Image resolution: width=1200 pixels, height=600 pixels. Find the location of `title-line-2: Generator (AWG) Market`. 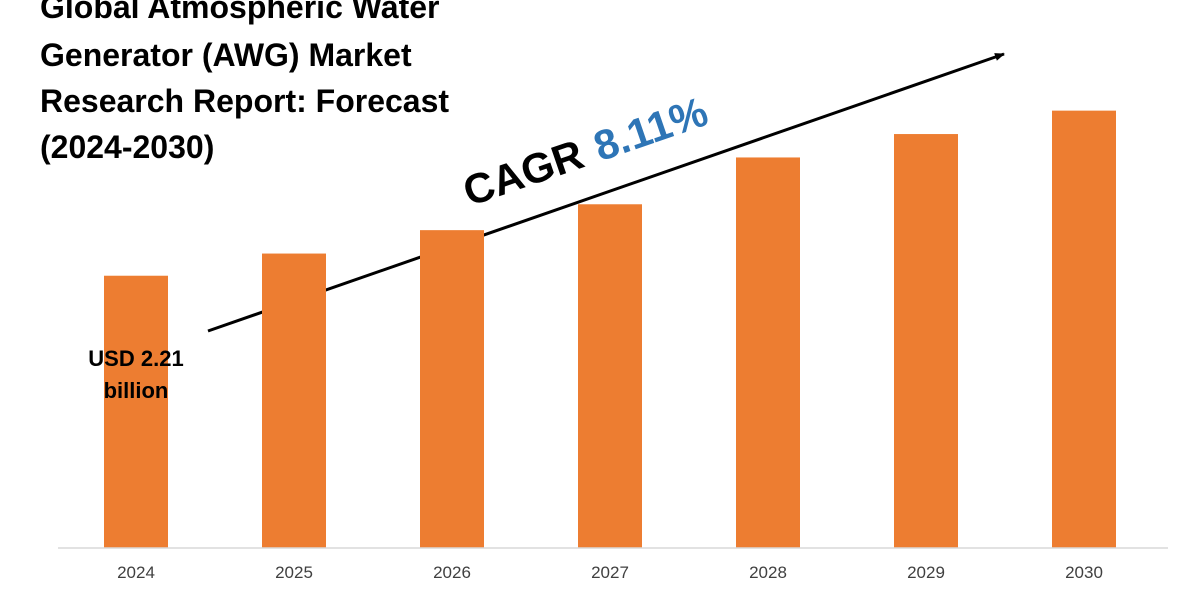

title-line-2: Generator (AWG) Market is located at coordinates (226, 55).